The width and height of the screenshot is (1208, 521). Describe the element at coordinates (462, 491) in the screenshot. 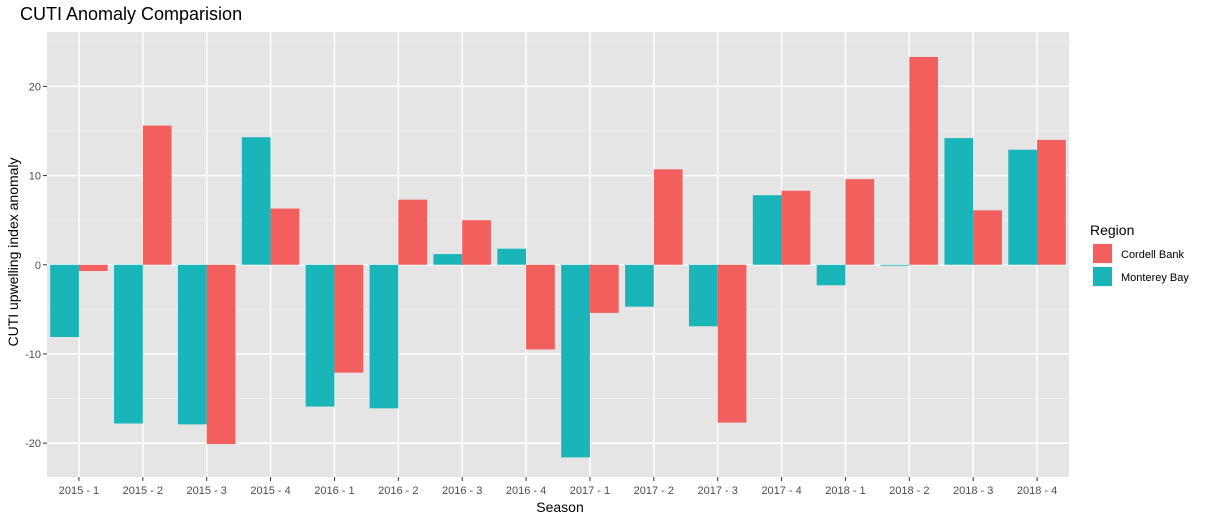

I see `x-tick-label: 2016 - 3` at that location.